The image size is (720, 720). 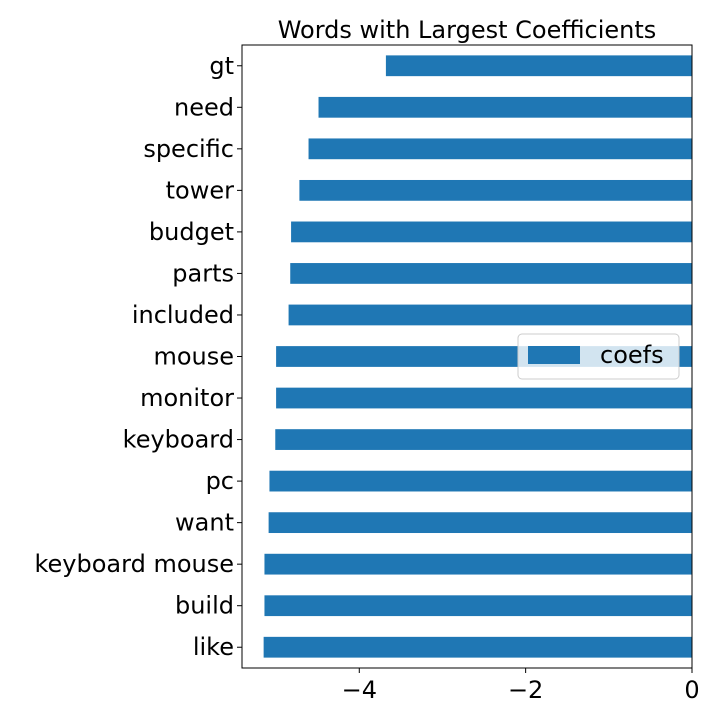 What do you see at coordinates (200, 190) in the screenshot?
I see `y-tick-label: tower` at bounding box center [200, 190].